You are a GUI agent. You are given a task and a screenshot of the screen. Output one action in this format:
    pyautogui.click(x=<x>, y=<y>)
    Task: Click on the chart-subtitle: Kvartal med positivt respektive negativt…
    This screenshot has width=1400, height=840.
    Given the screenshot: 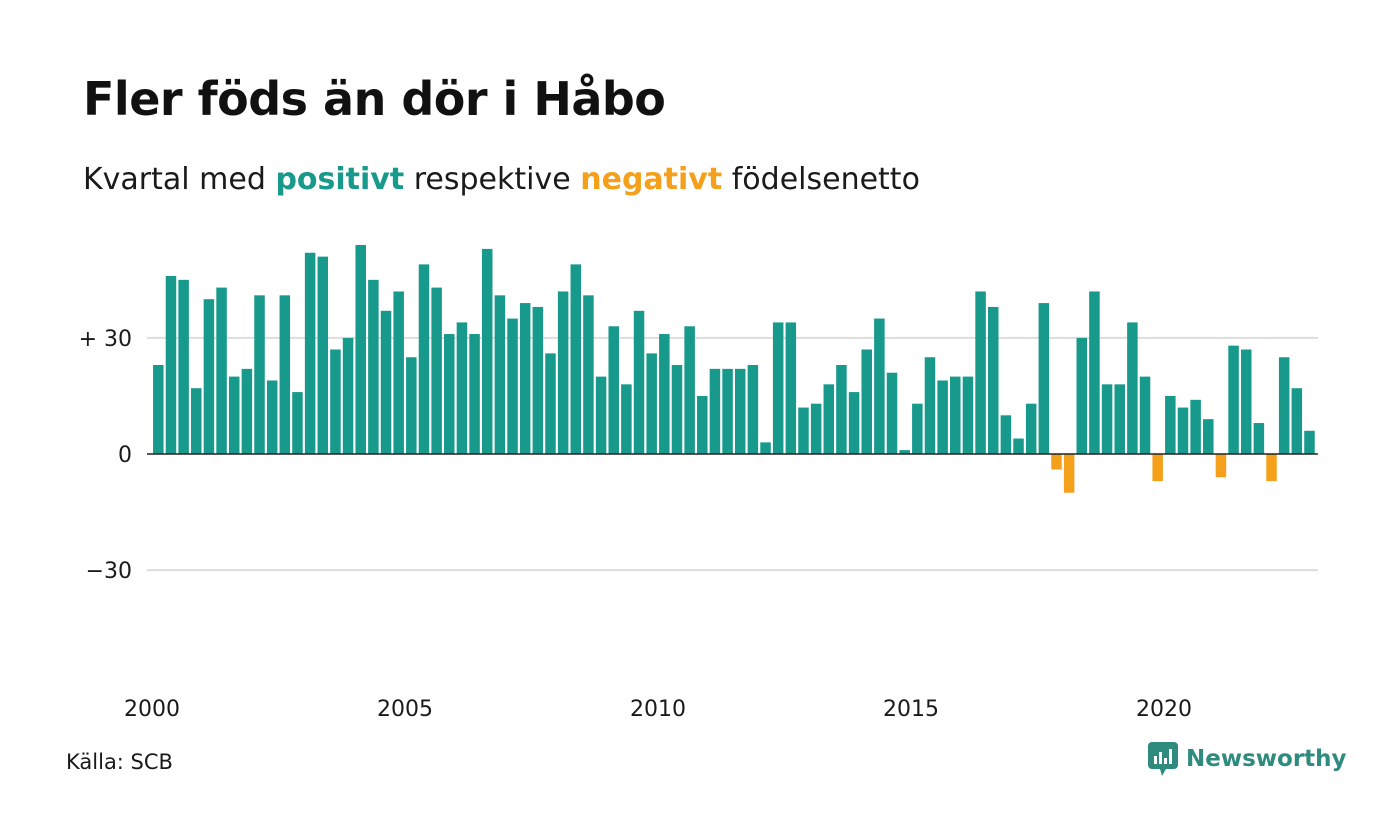 What is the action you would take?
    pyautogui.click(x=501, y=179)
    